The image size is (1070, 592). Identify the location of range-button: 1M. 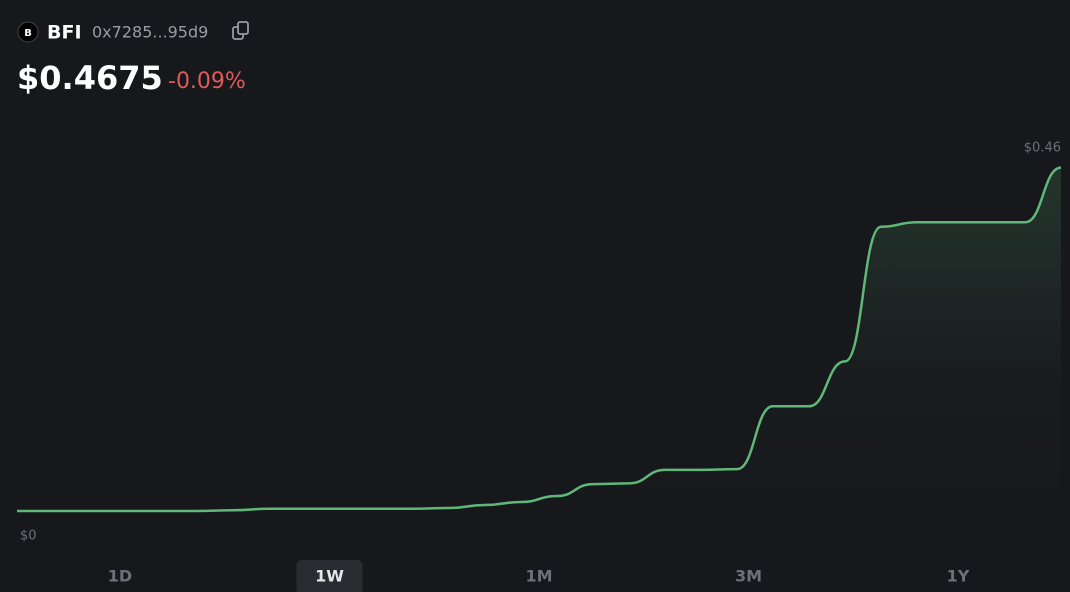
(538, 576).